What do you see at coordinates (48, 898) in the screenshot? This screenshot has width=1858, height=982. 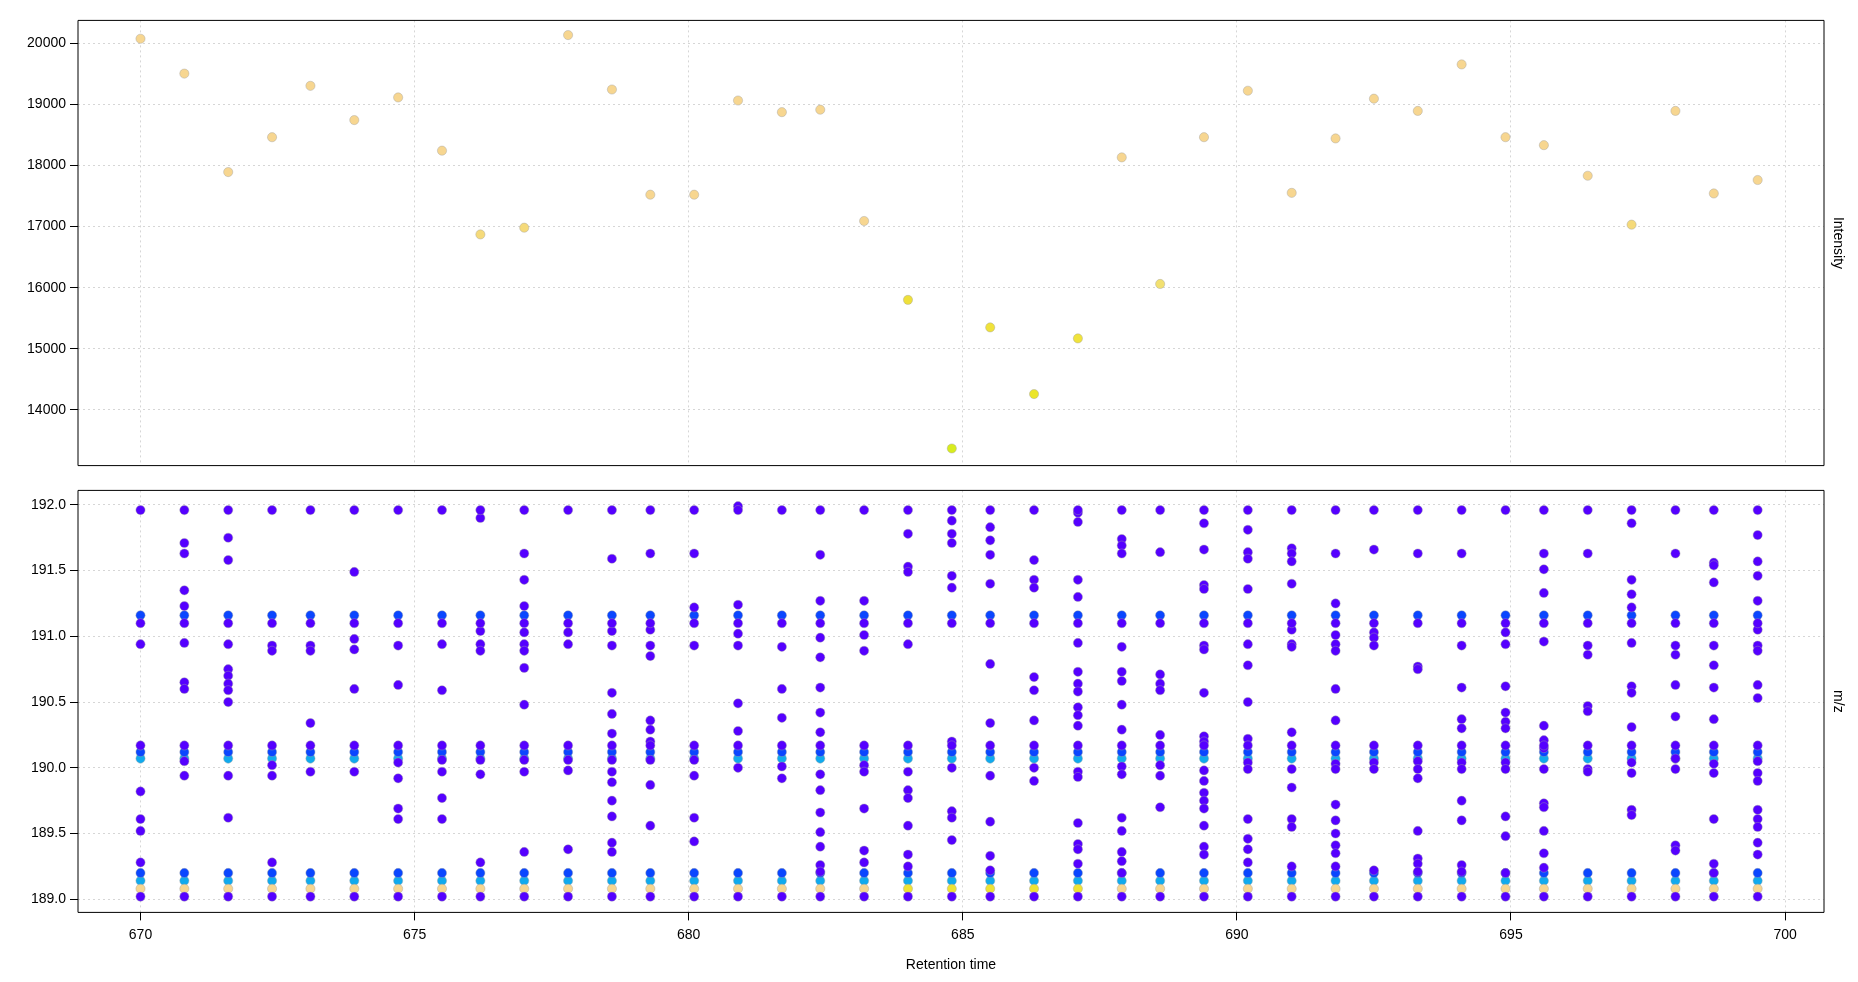 I see `y-tick-label: 189.0` at bounding box center [48, 898].